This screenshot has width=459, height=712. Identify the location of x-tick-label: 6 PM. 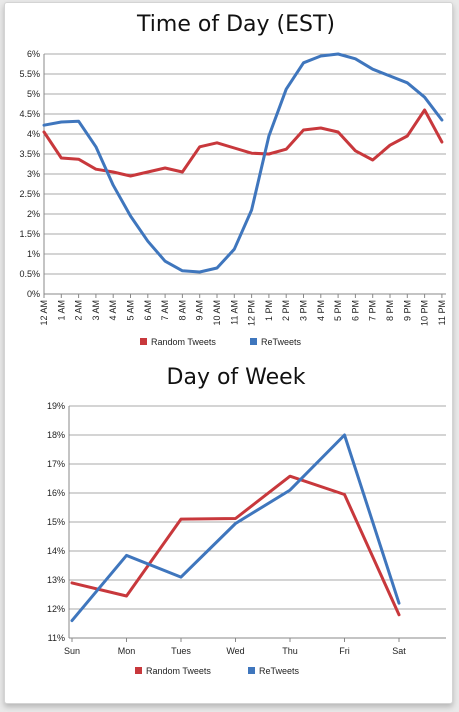
(355, 310).